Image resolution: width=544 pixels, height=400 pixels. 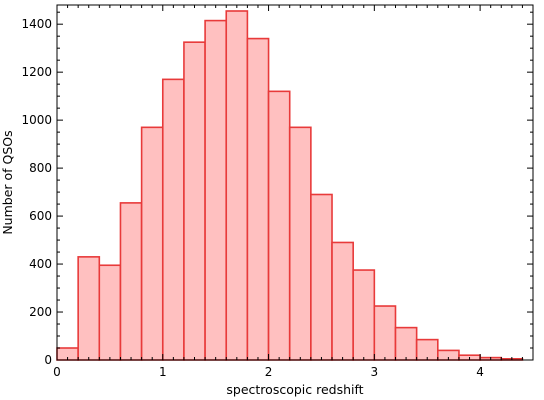 I want to click on y-tick-label: 1400, so click(x=36, y=24).